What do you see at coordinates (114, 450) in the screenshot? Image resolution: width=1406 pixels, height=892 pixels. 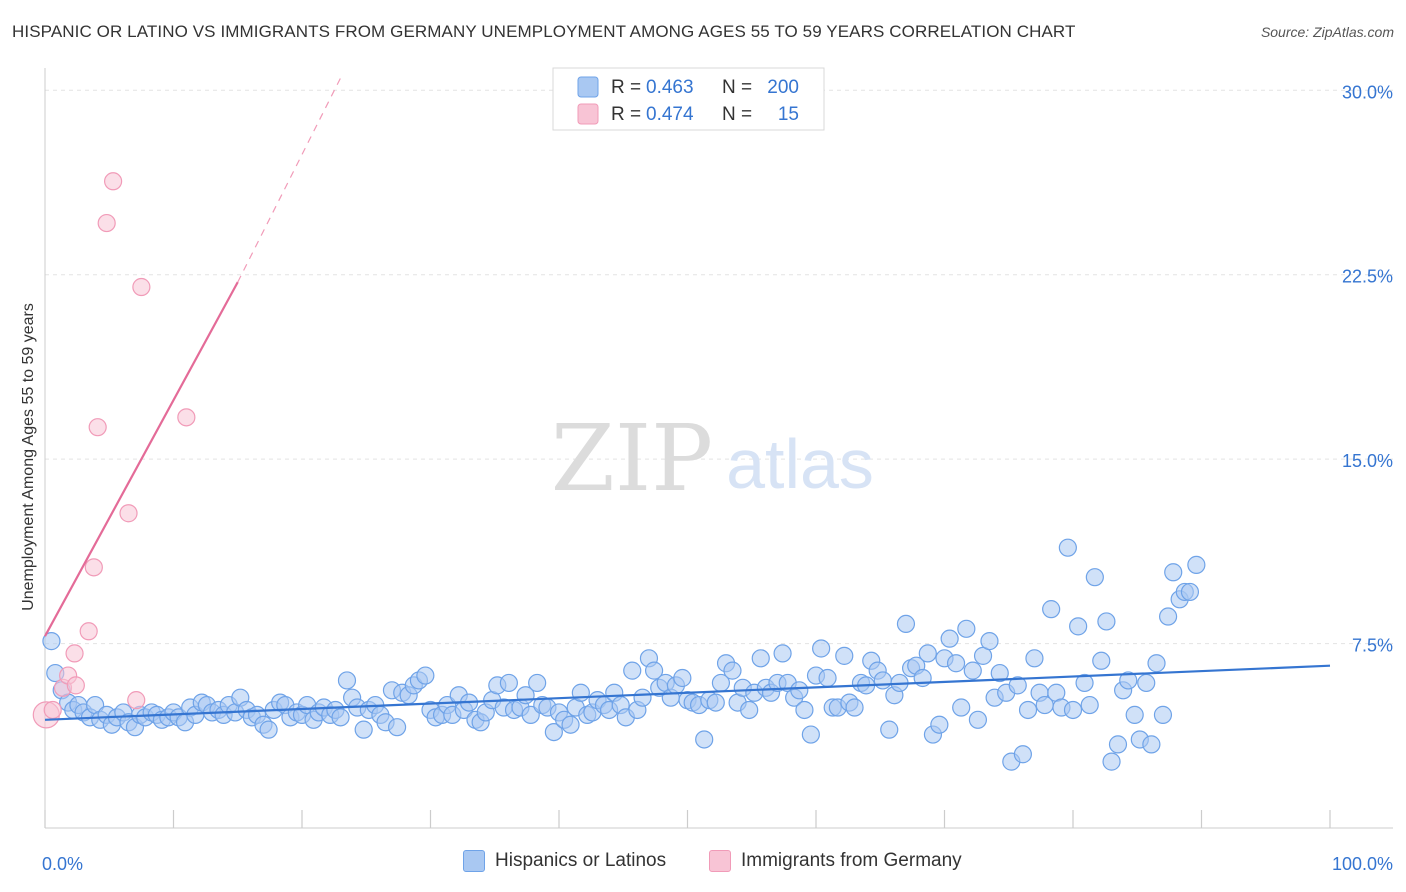 I see `series-germany-points` at bounding box center [114, 450].